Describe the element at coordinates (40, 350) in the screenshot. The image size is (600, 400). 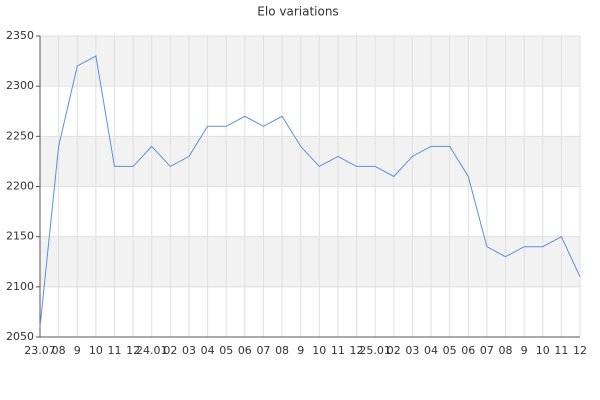
I see `x-tick-label: 23.07` at that location.